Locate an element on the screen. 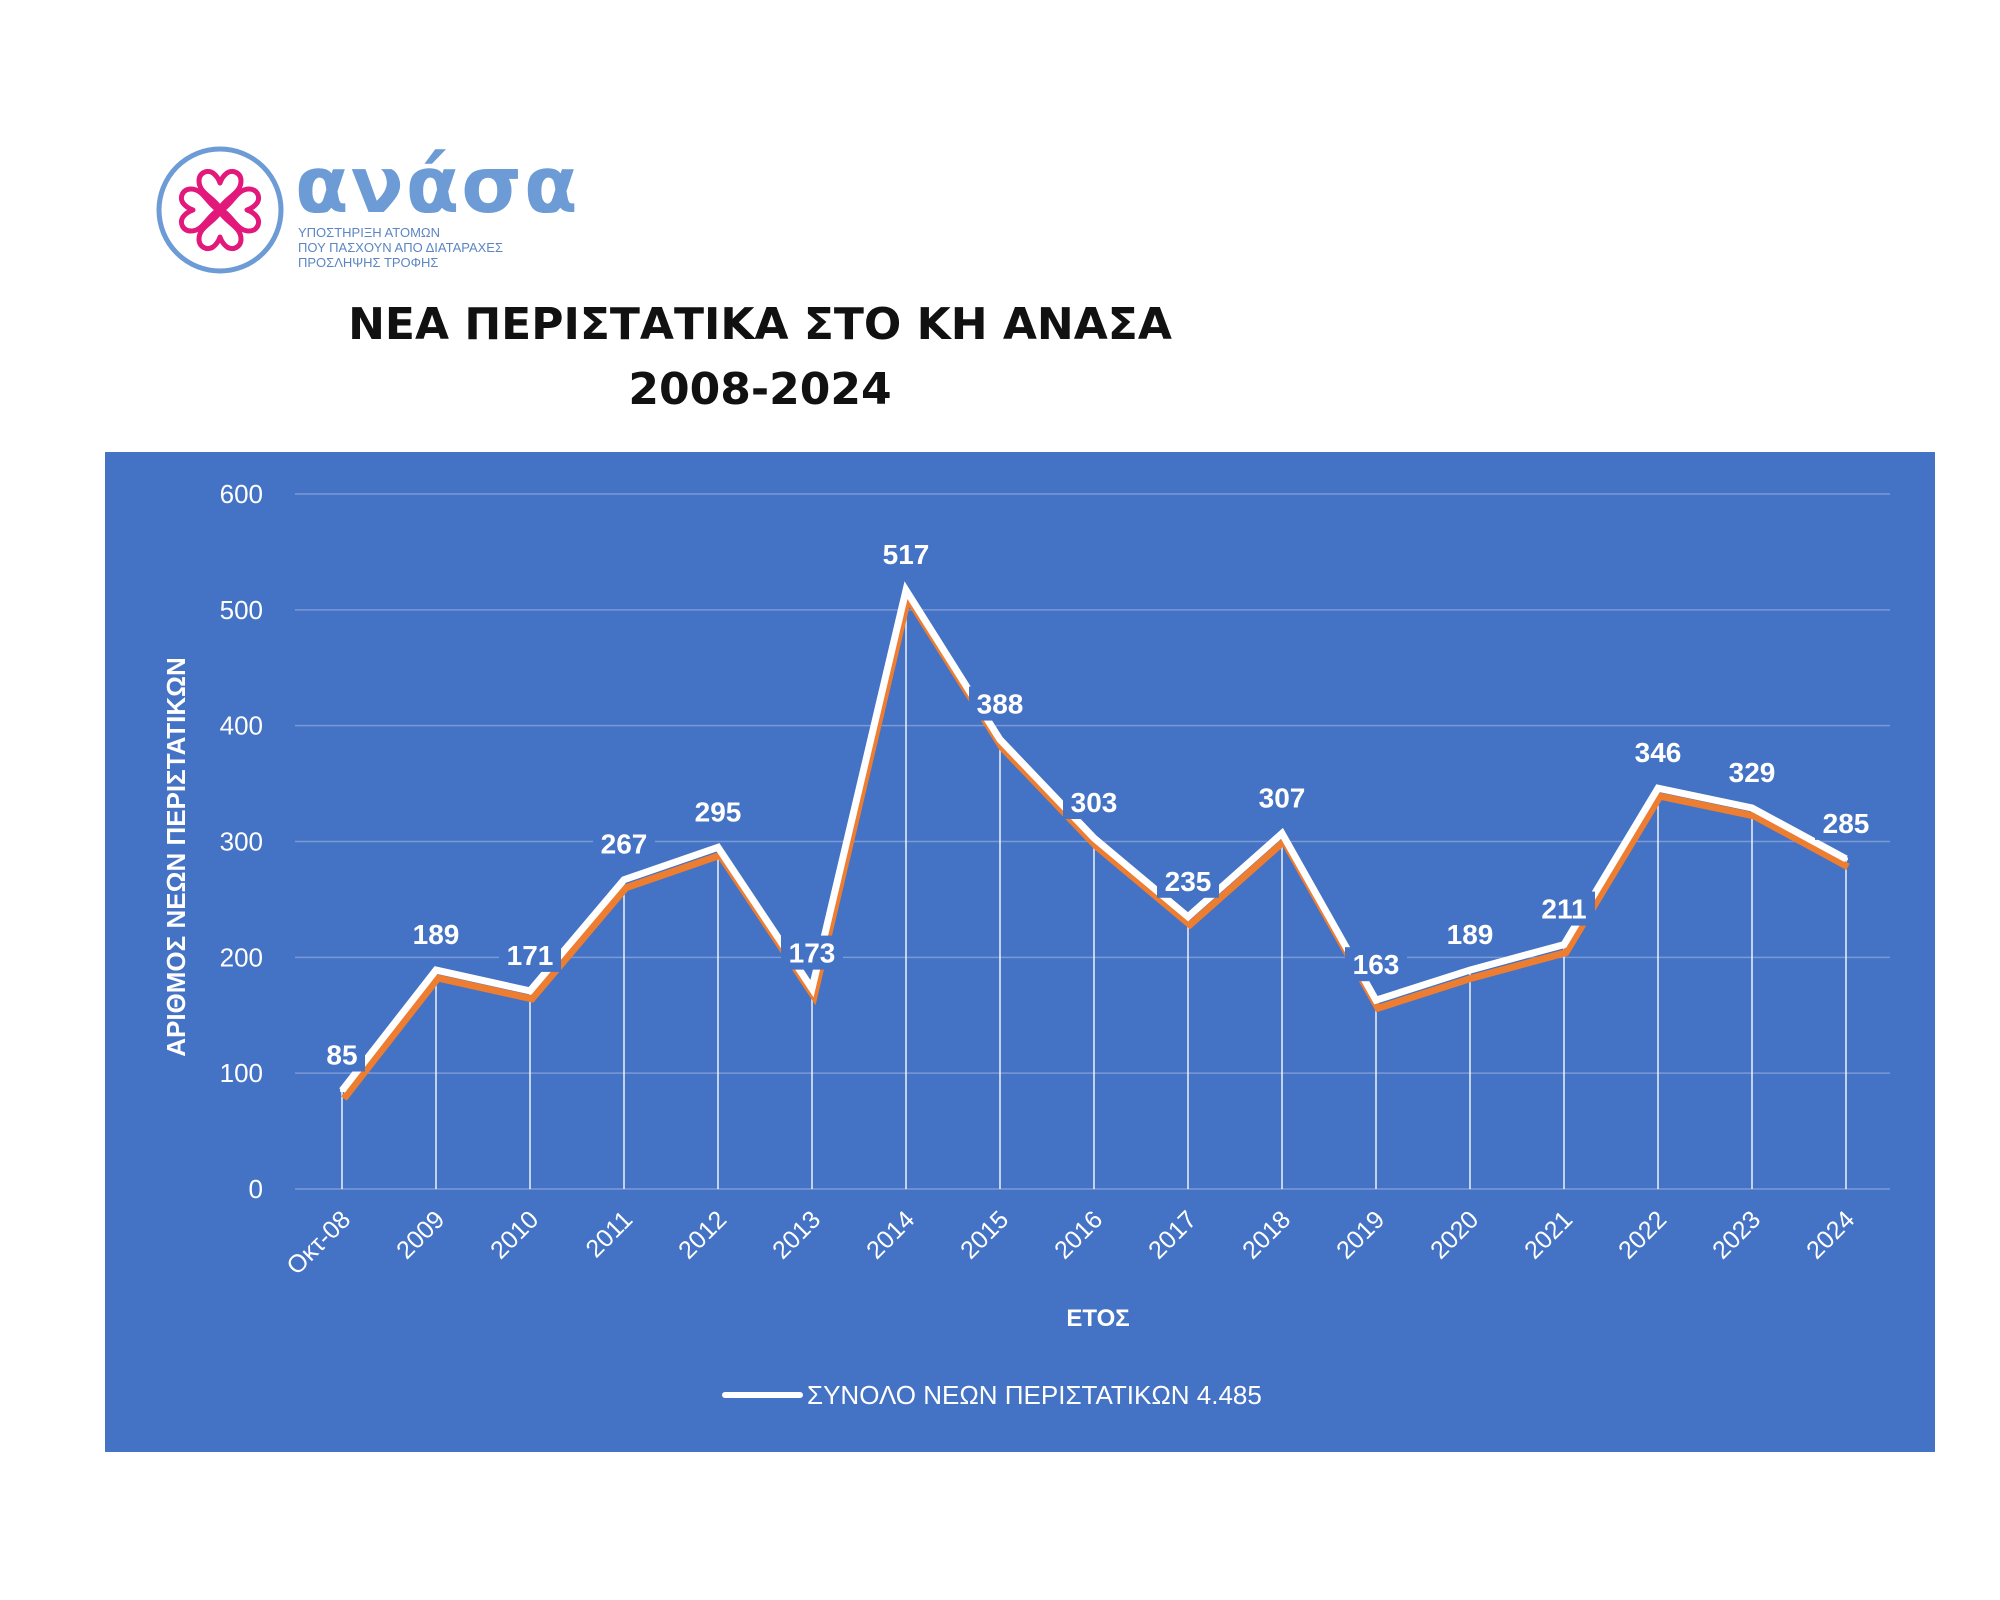 Image resolution: width=2000 pixels, height=1600 pixels. data-label: 267 is located at coordinates (624, 844).